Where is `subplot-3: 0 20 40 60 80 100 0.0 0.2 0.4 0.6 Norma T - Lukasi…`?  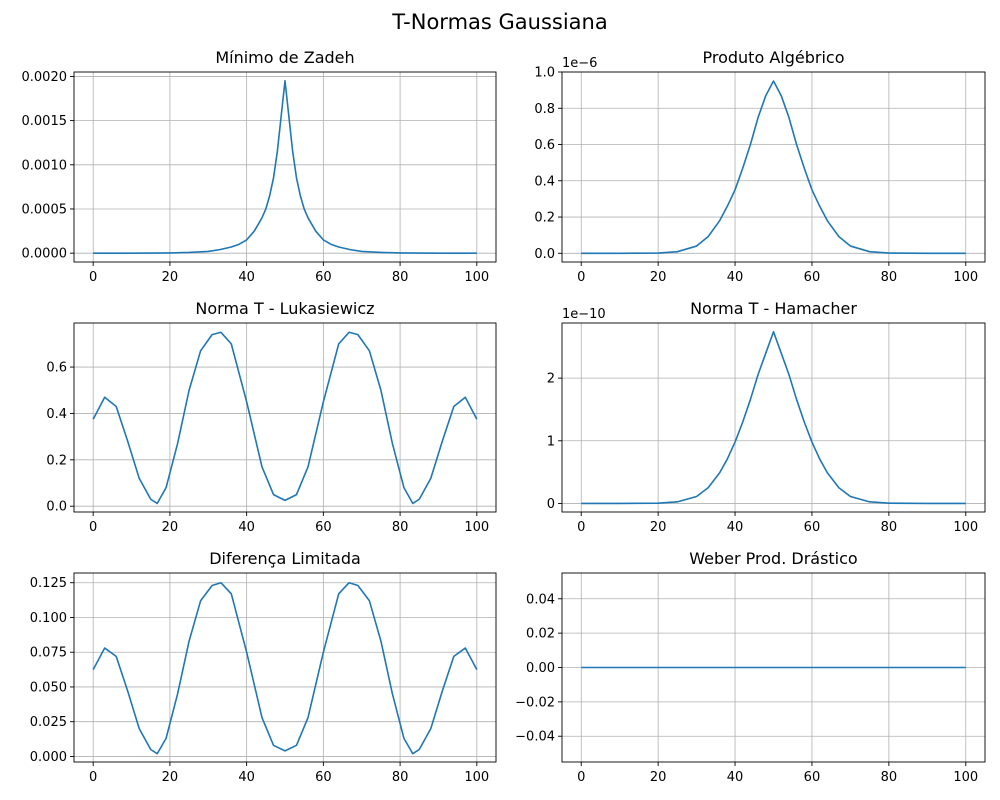
subplot-3: 0 20 40 60 80 100 0.0 0.2 0.4 0.6 Norma T - Lukasi… is located at coordinates (271, 417).